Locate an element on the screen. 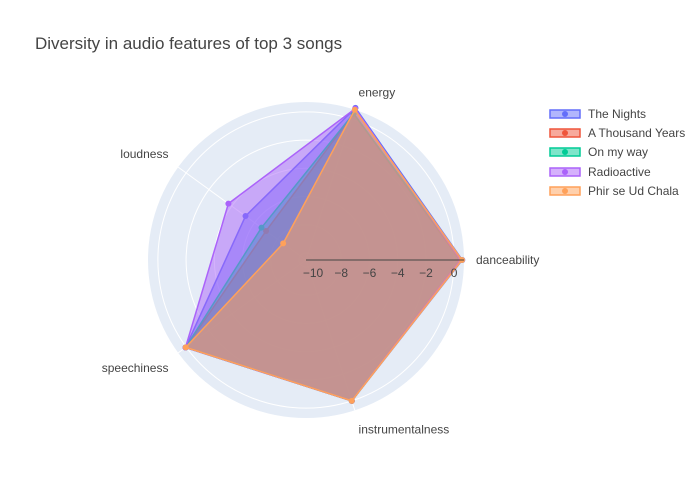 The width and height of the screenshot is (700, 500). legend-item: Radioactive is located at coordinates (616, 171).